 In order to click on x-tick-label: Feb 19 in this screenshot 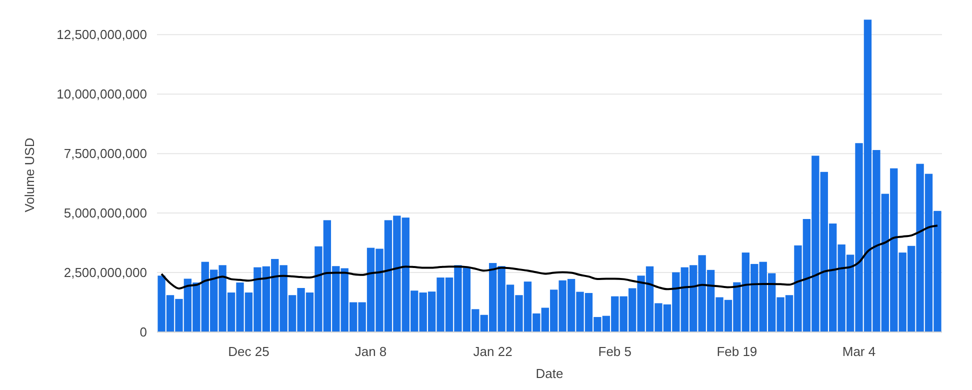, I will do `click(737, 351)`.